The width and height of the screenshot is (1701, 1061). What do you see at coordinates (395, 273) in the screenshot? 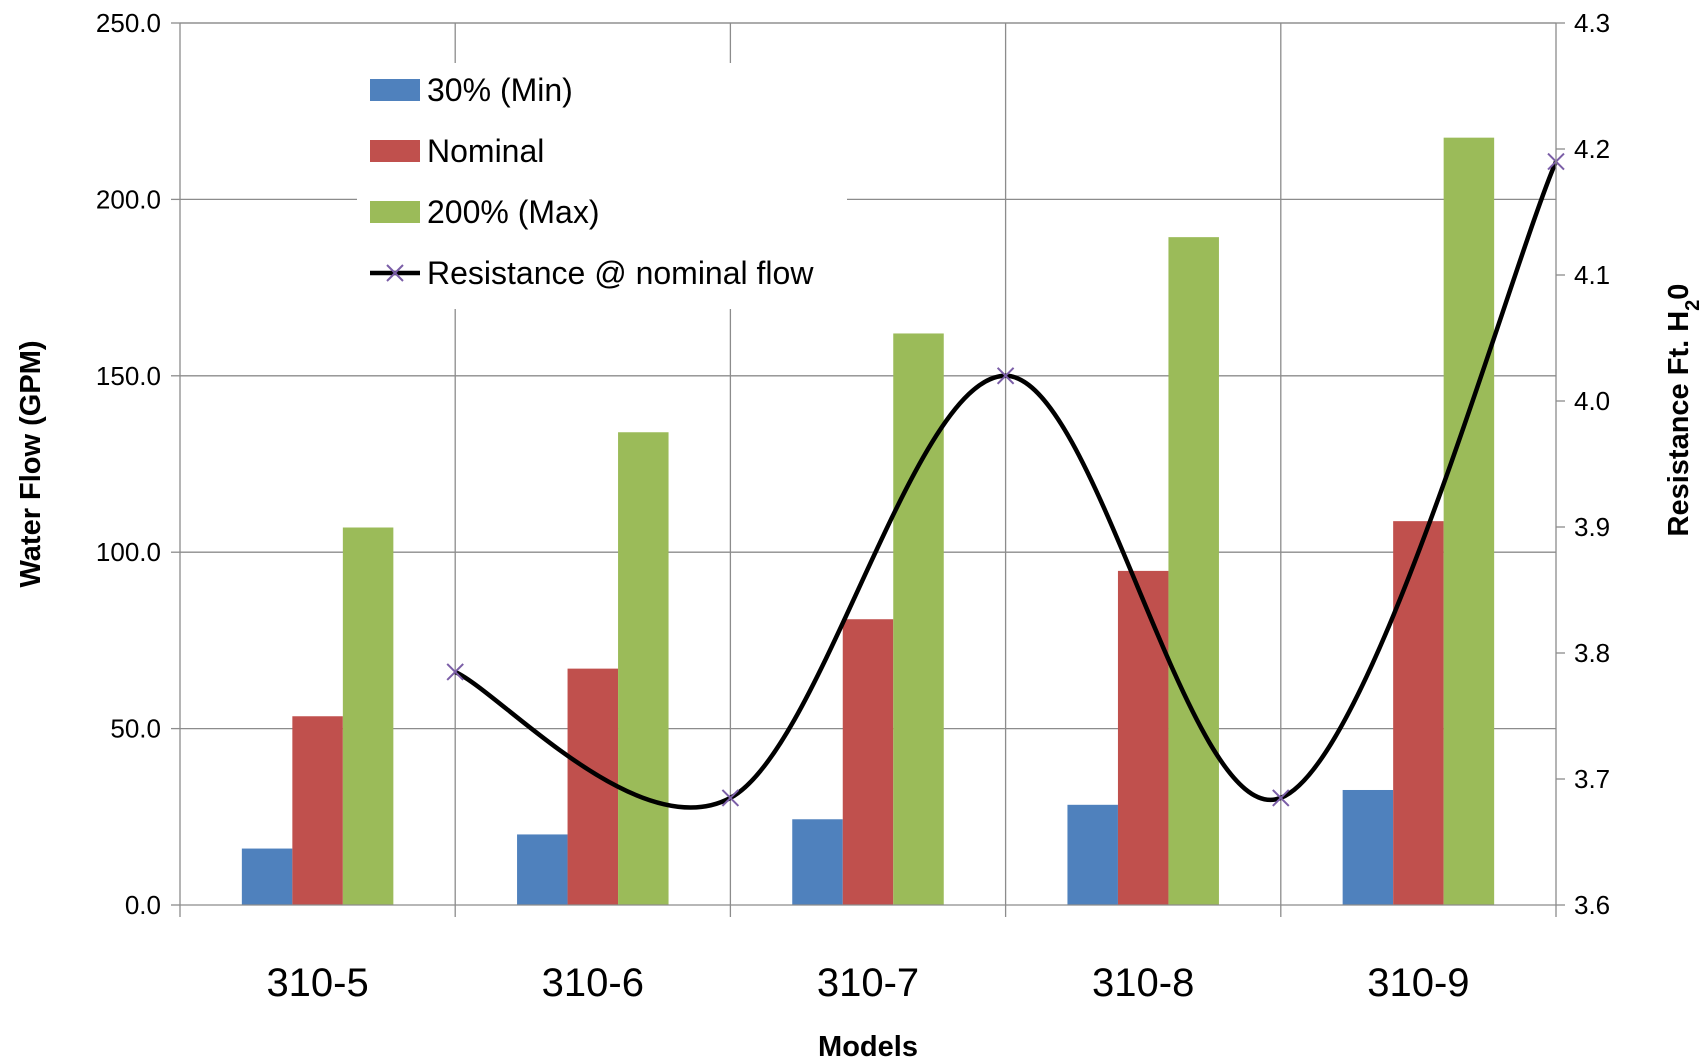
I see `legend-marker` at bounding box center [395, 273].